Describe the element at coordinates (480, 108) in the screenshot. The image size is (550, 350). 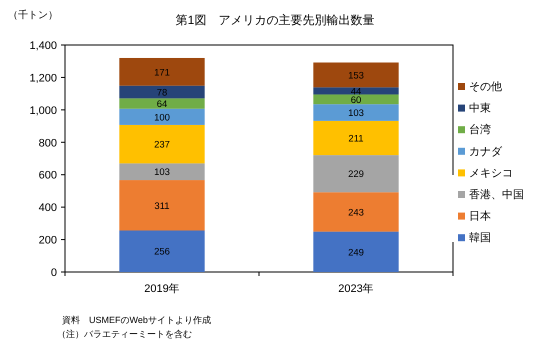
I see `legend-label: 中東` at that location.